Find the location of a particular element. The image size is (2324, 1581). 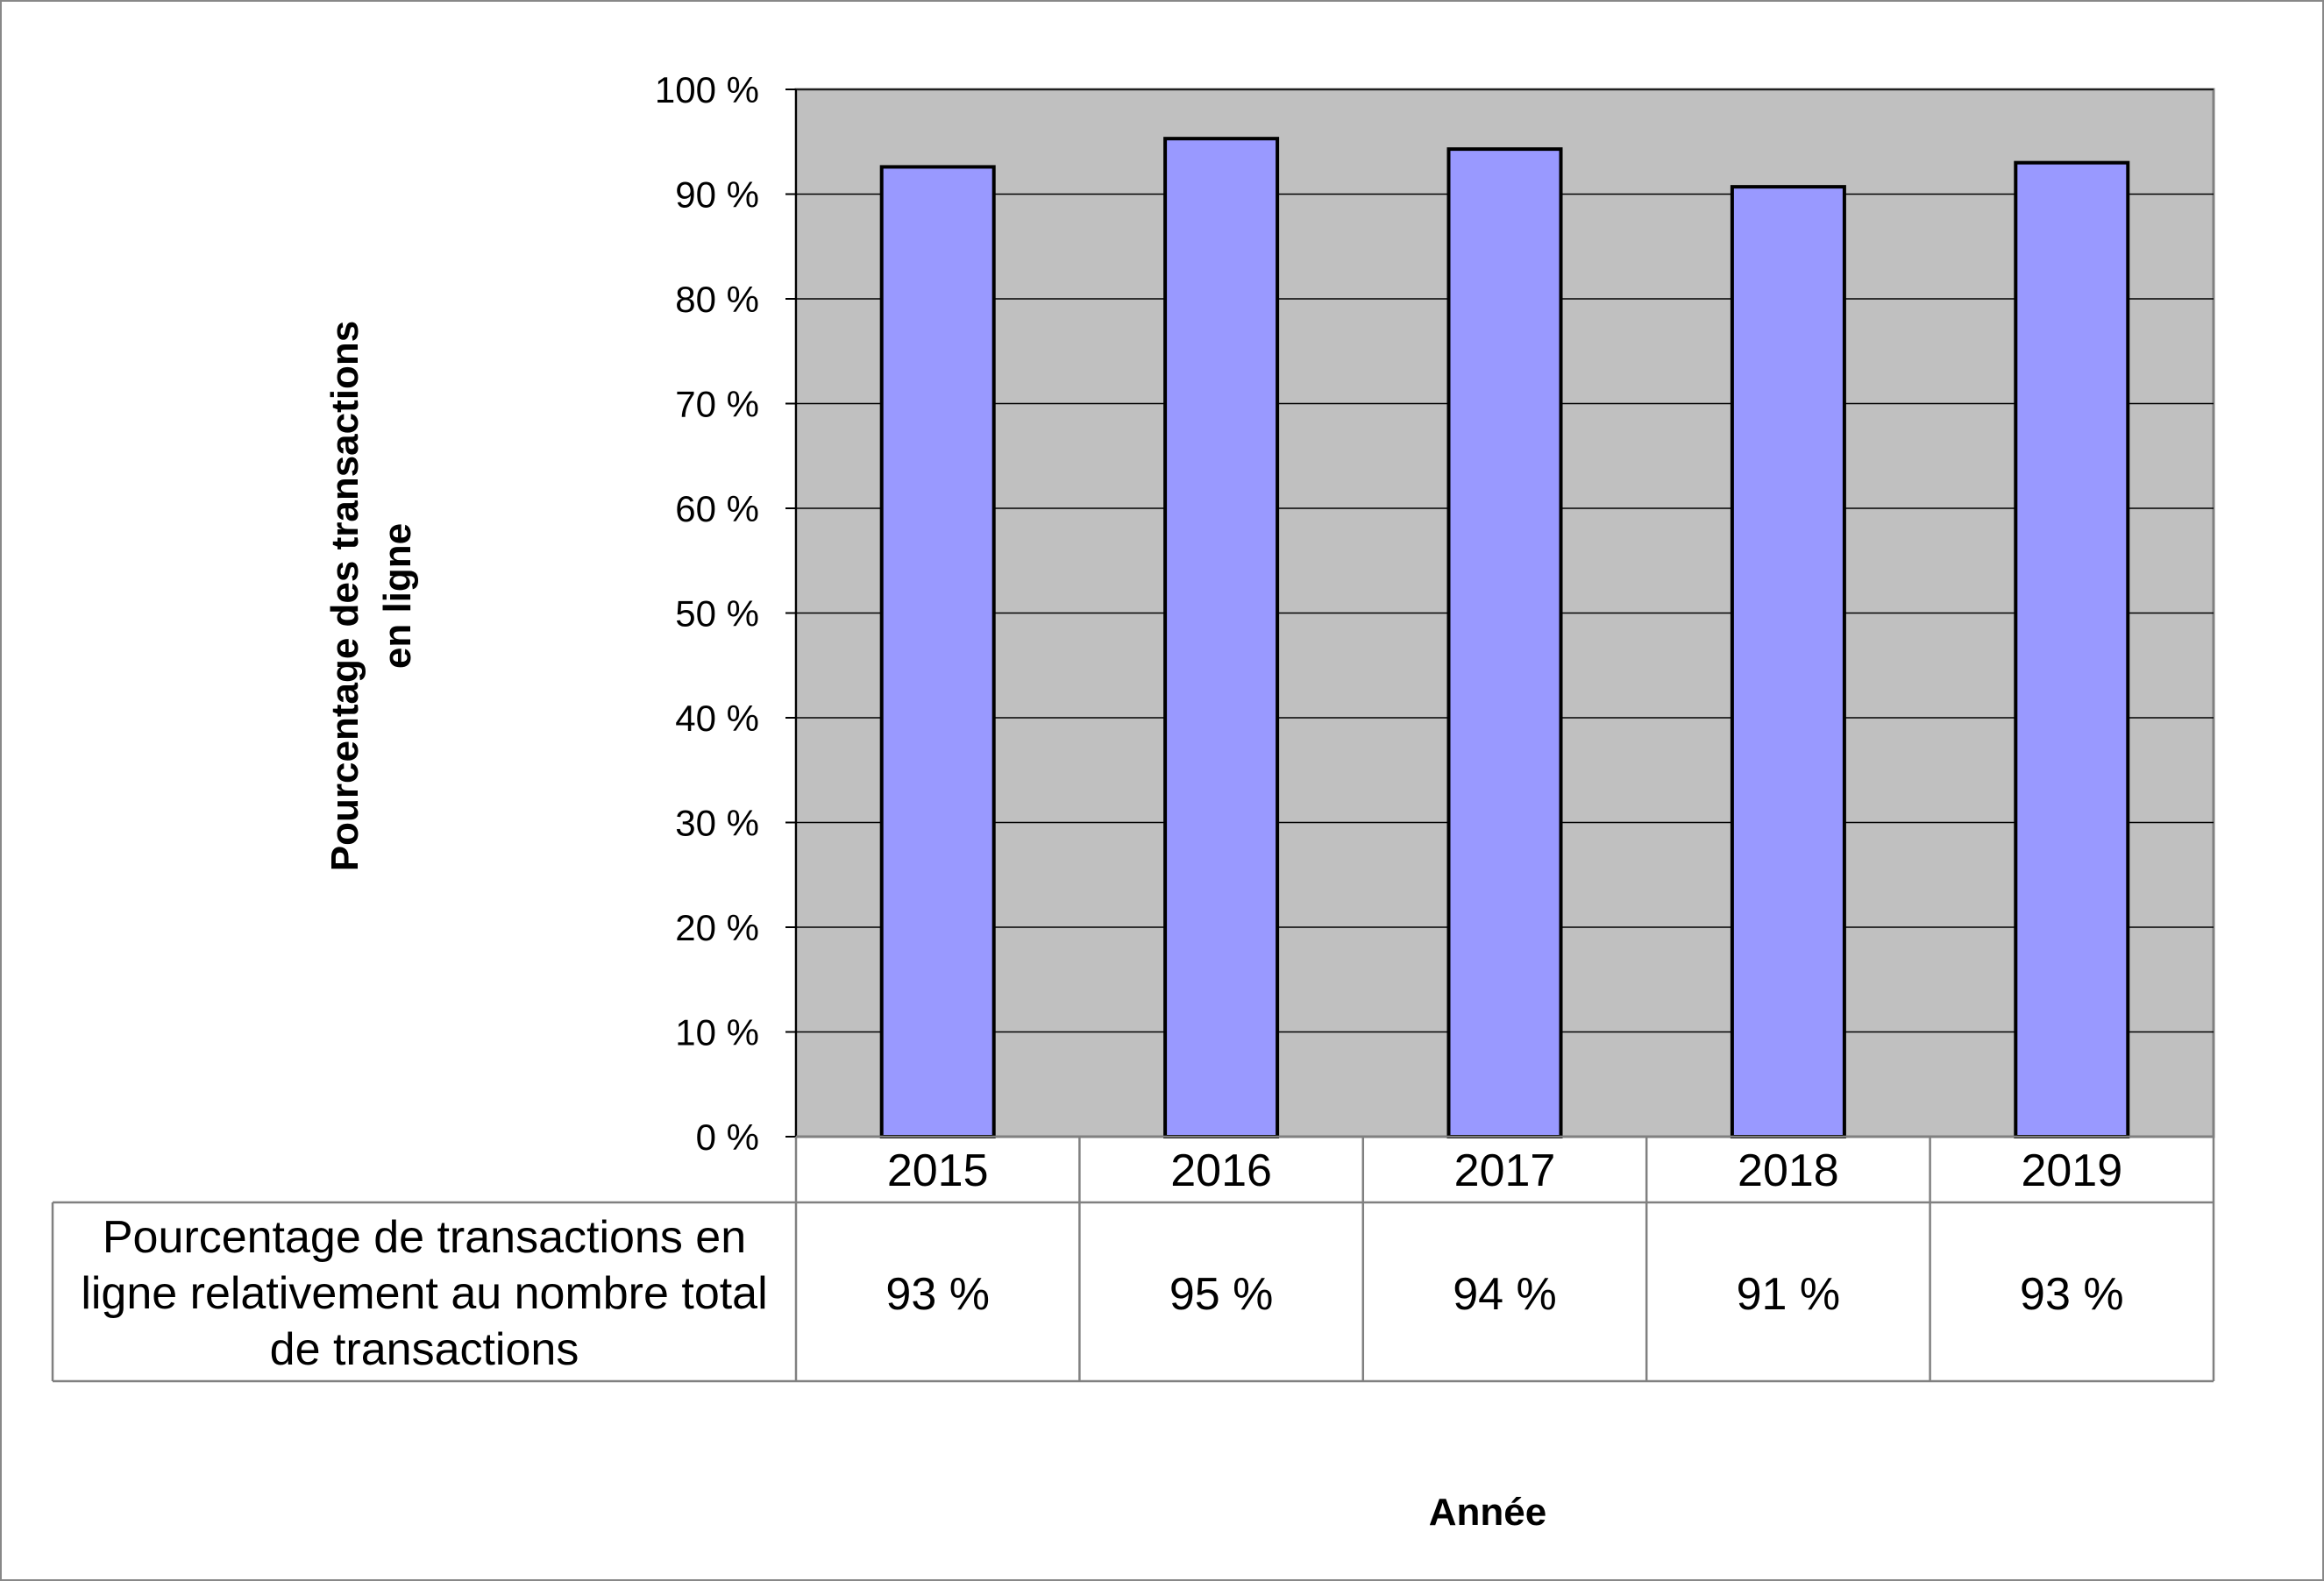

bar-2018 is located at coordinates (1788, 661).